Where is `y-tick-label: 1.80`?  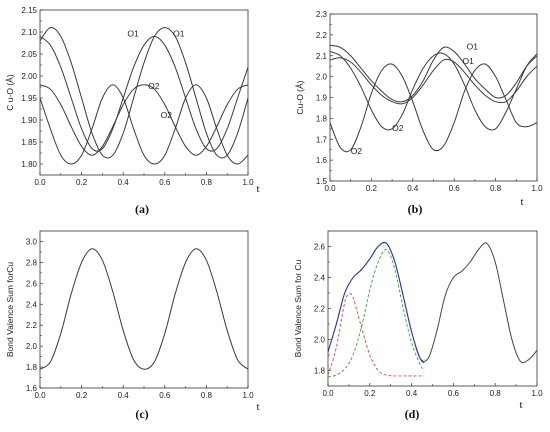 y-tick-label: 1.80 is located at coordinates (29, 164).